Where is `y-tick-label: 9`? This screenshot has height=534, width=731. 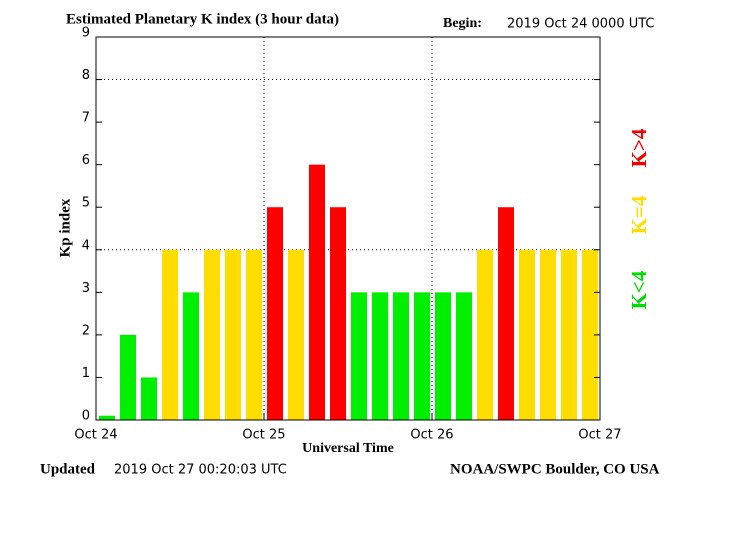
y-tick-label: 9 is located at coordinates (86, 33).